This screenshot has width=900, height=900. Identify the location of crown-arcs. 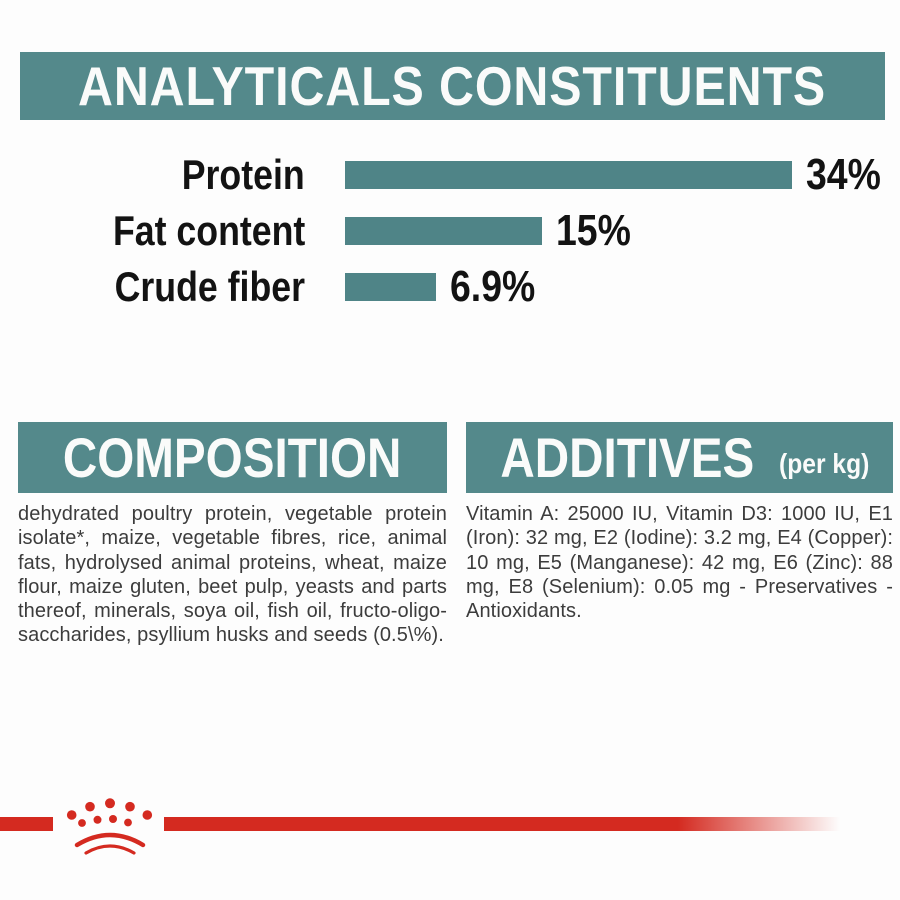
(110, 843).